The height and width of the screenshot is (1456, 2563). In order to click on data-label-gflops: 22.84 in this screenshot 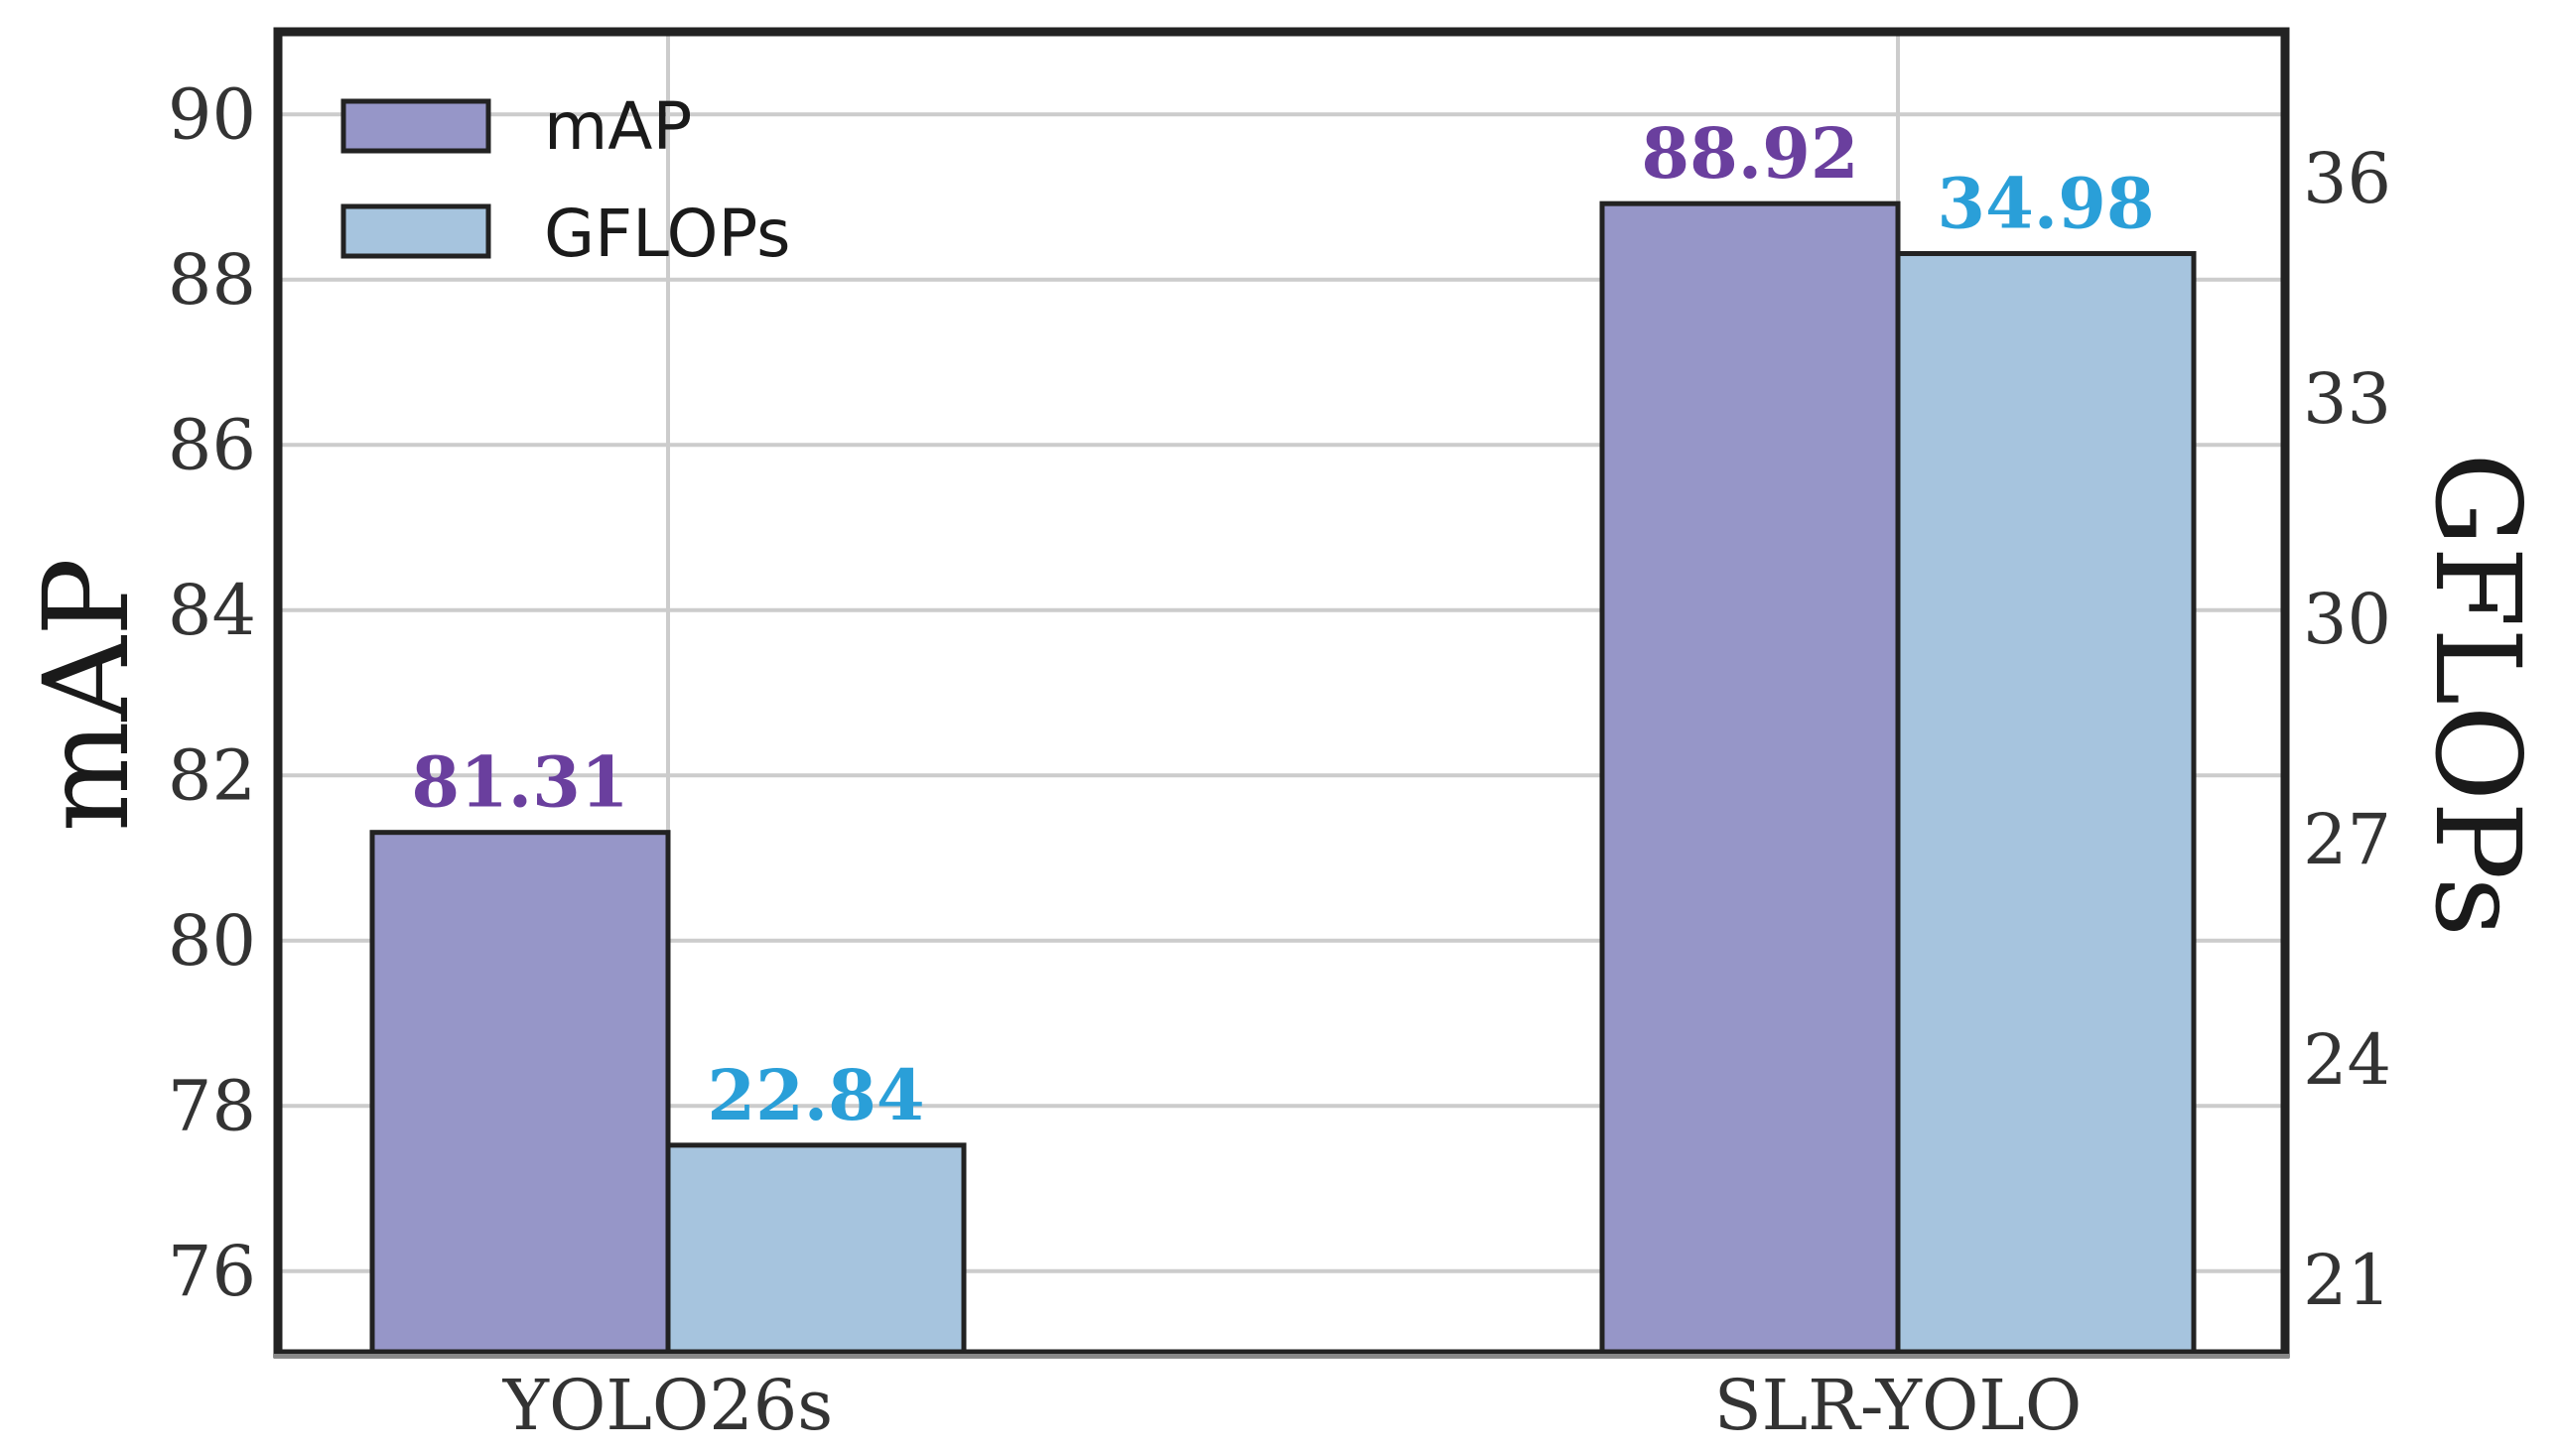, I will do `click(816, 1095)`.